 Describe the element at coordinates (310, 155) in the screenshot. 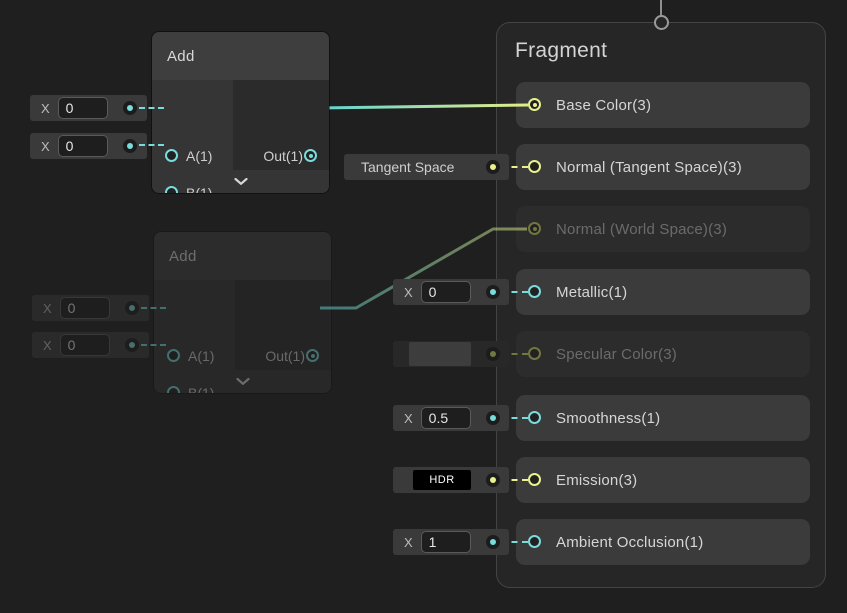

I see `add-node-1-port-out` at that location.